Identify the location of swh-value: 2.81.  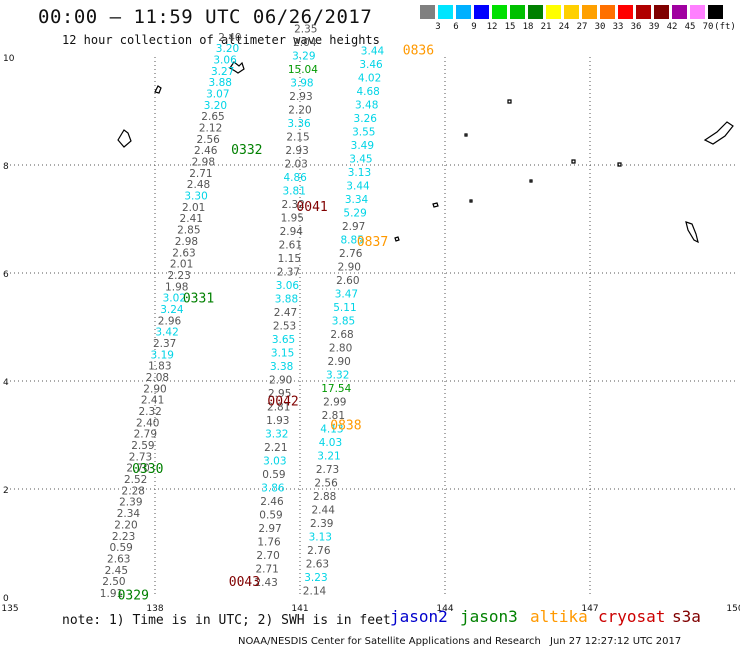
(278, 408).